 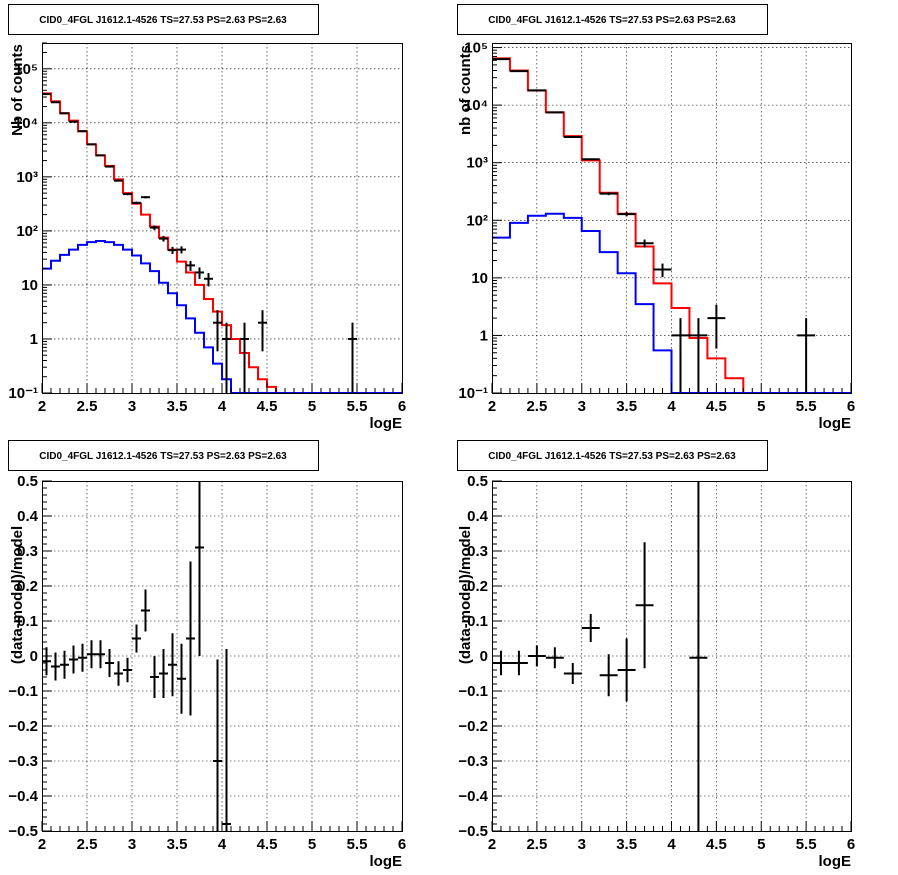 I want to click on y-tick-label: 0.5, so click(x=27, y=481).